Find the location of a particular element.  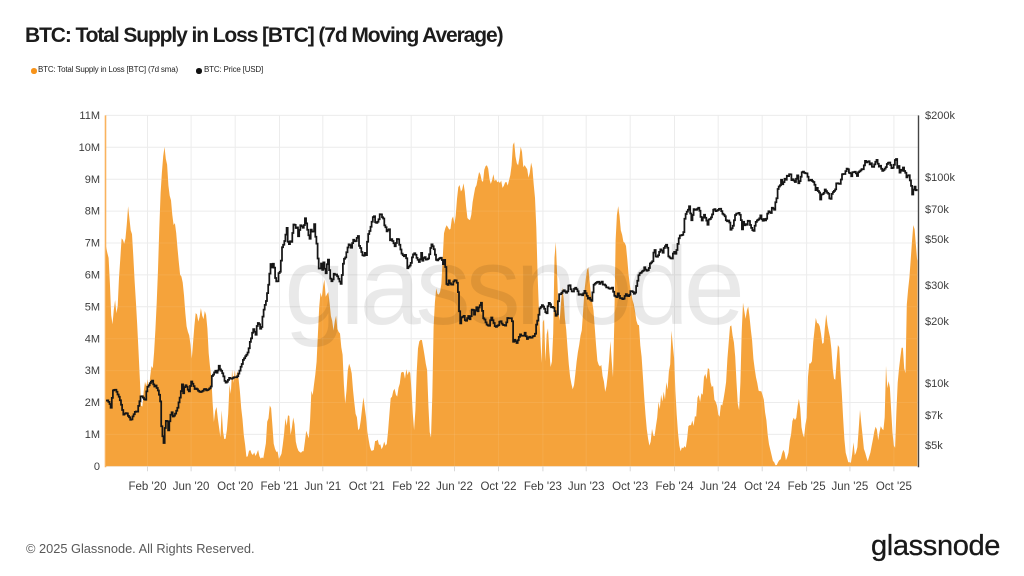

svg-text: 2M is located at coordinates (92, 403).